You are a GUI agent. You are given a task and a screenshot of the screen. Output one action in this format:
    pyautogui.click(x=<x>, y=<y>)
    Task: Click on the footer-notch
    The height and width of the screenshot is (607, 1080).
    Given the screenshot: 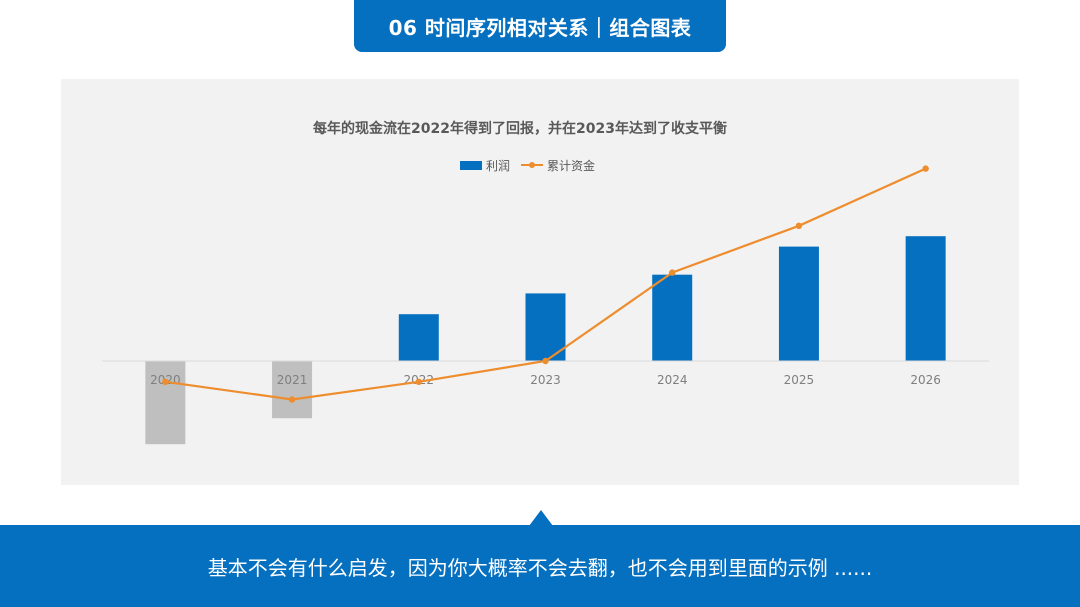 What is the action you would take?
    pyautogui.click(x=541, y=518)
    